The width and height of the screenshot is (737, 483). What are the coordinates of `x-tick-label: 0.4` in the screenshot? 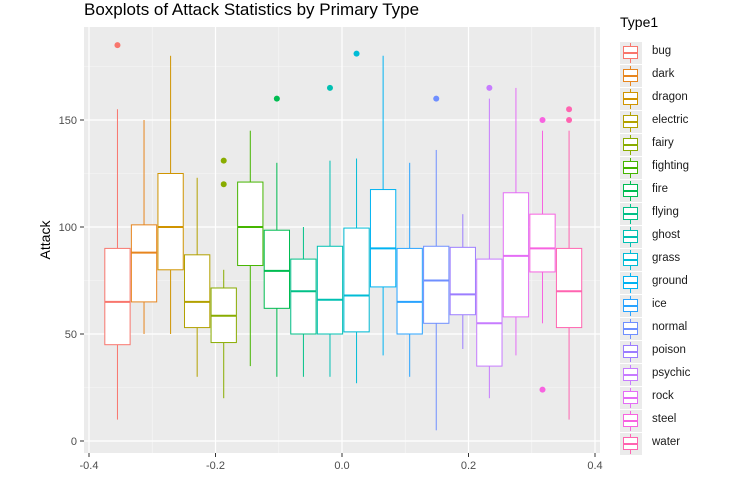 It's located at (594, 466).